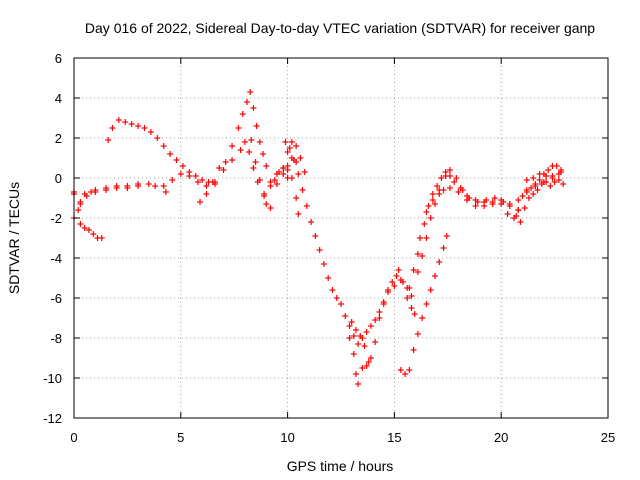 The height and width of the screenshot is (480, 640). I want to click on x-tick-label: 15, so click(394, 437).